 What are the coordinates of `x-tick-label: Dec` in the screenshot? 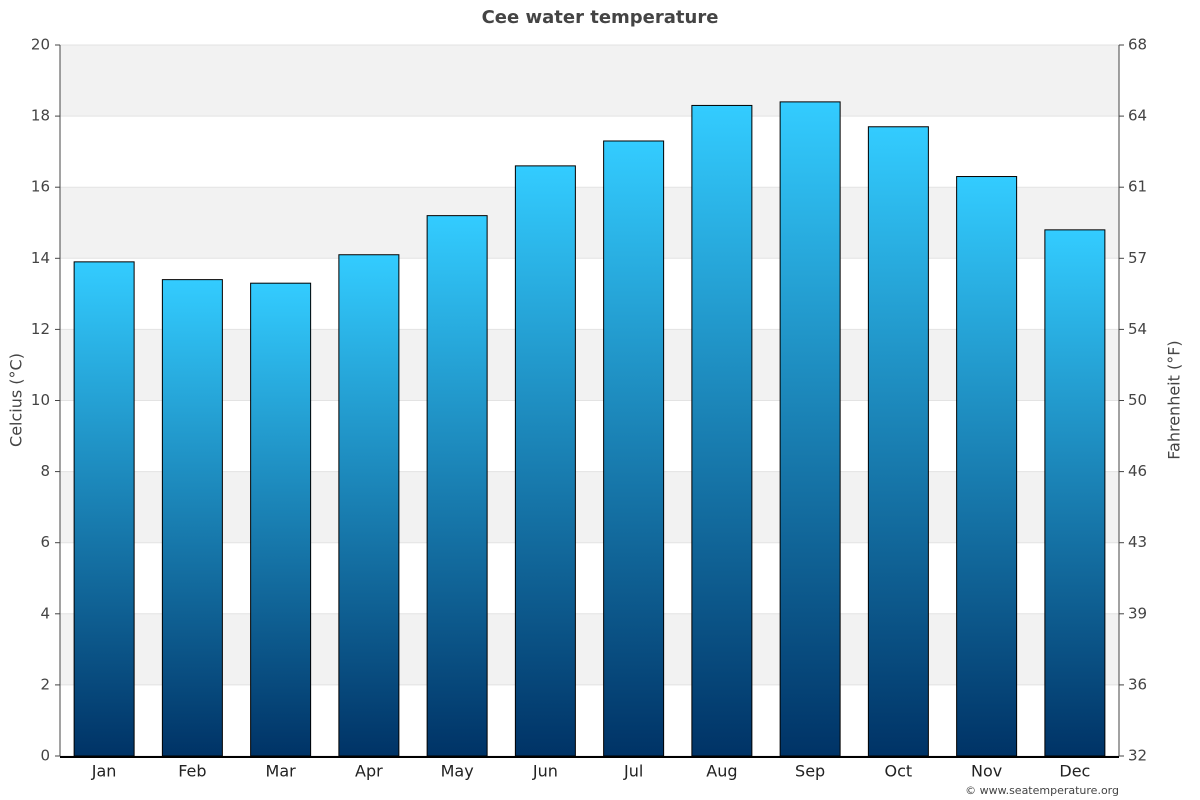 It's located at (1074, 771).